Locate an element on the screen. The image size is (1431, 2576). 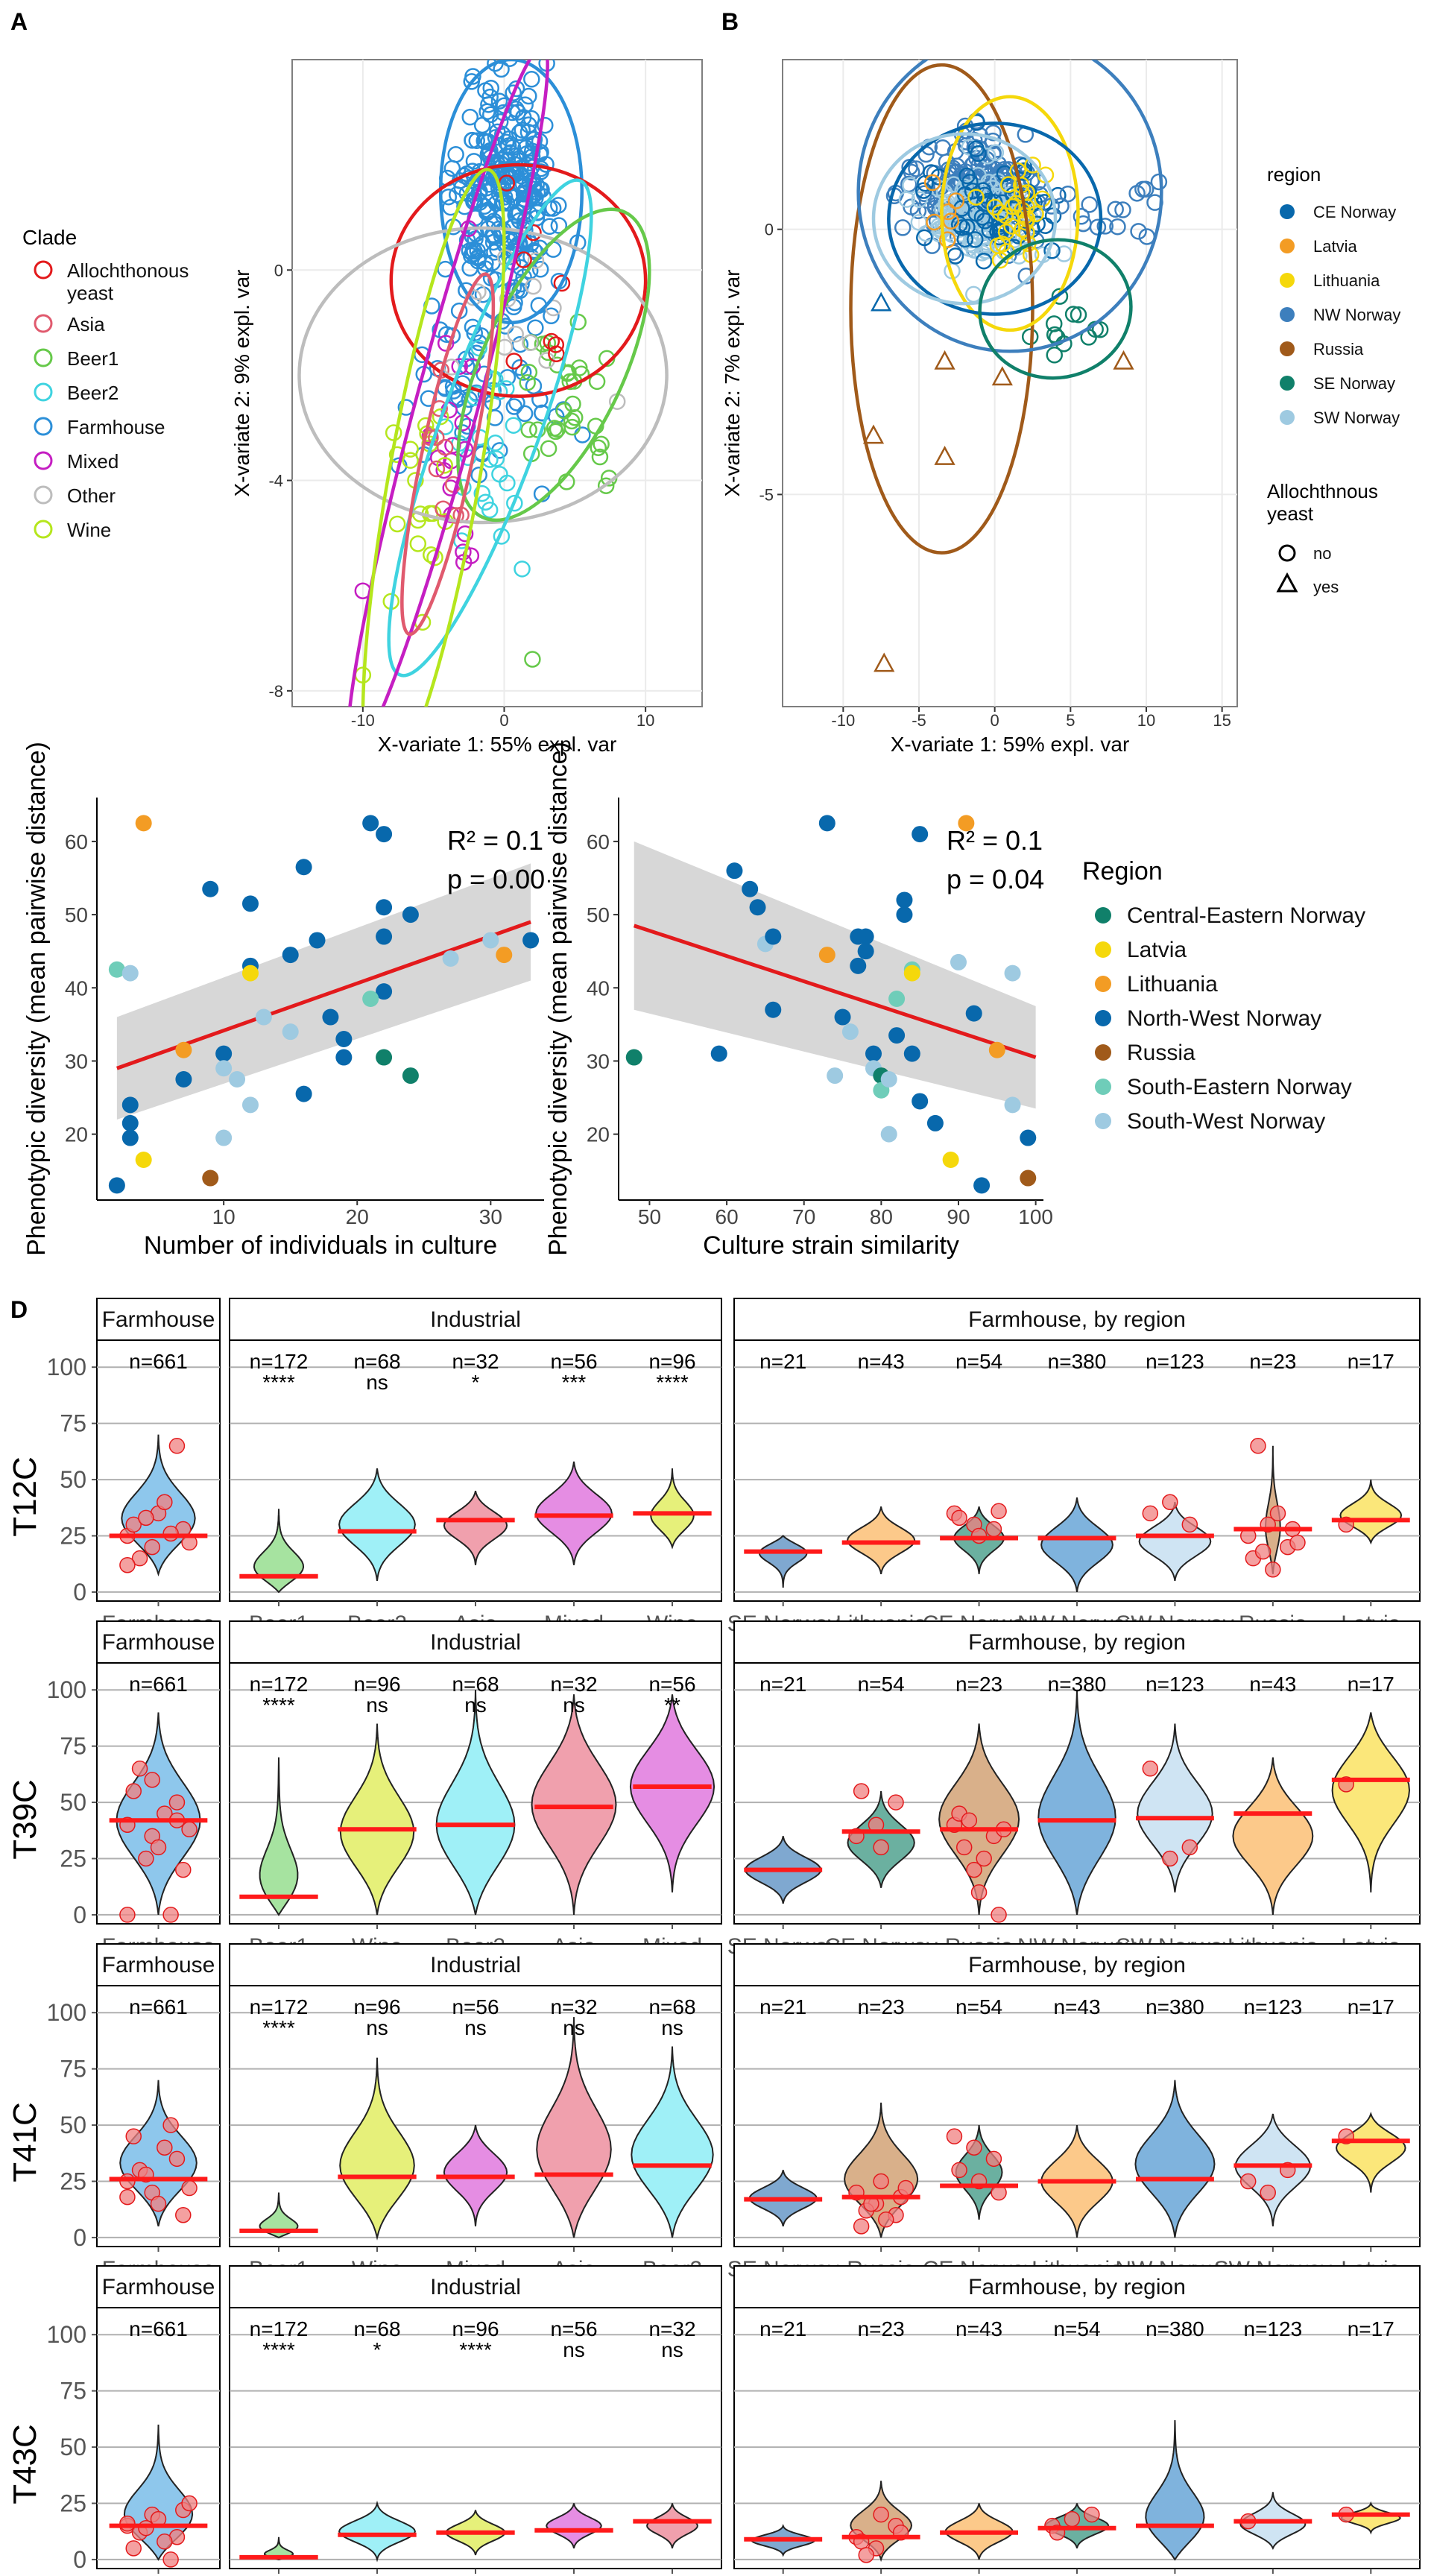
n-label: n=32 is located at coordinates (574, 2007).